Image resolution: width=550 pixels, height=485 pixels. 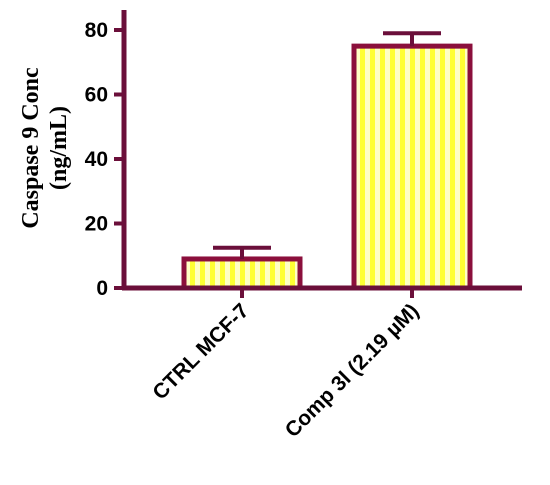 What do you see at coordinates (102, 288) in the screenshot?
I see `y-tick-label: 0` at bounding box center [102, 288].